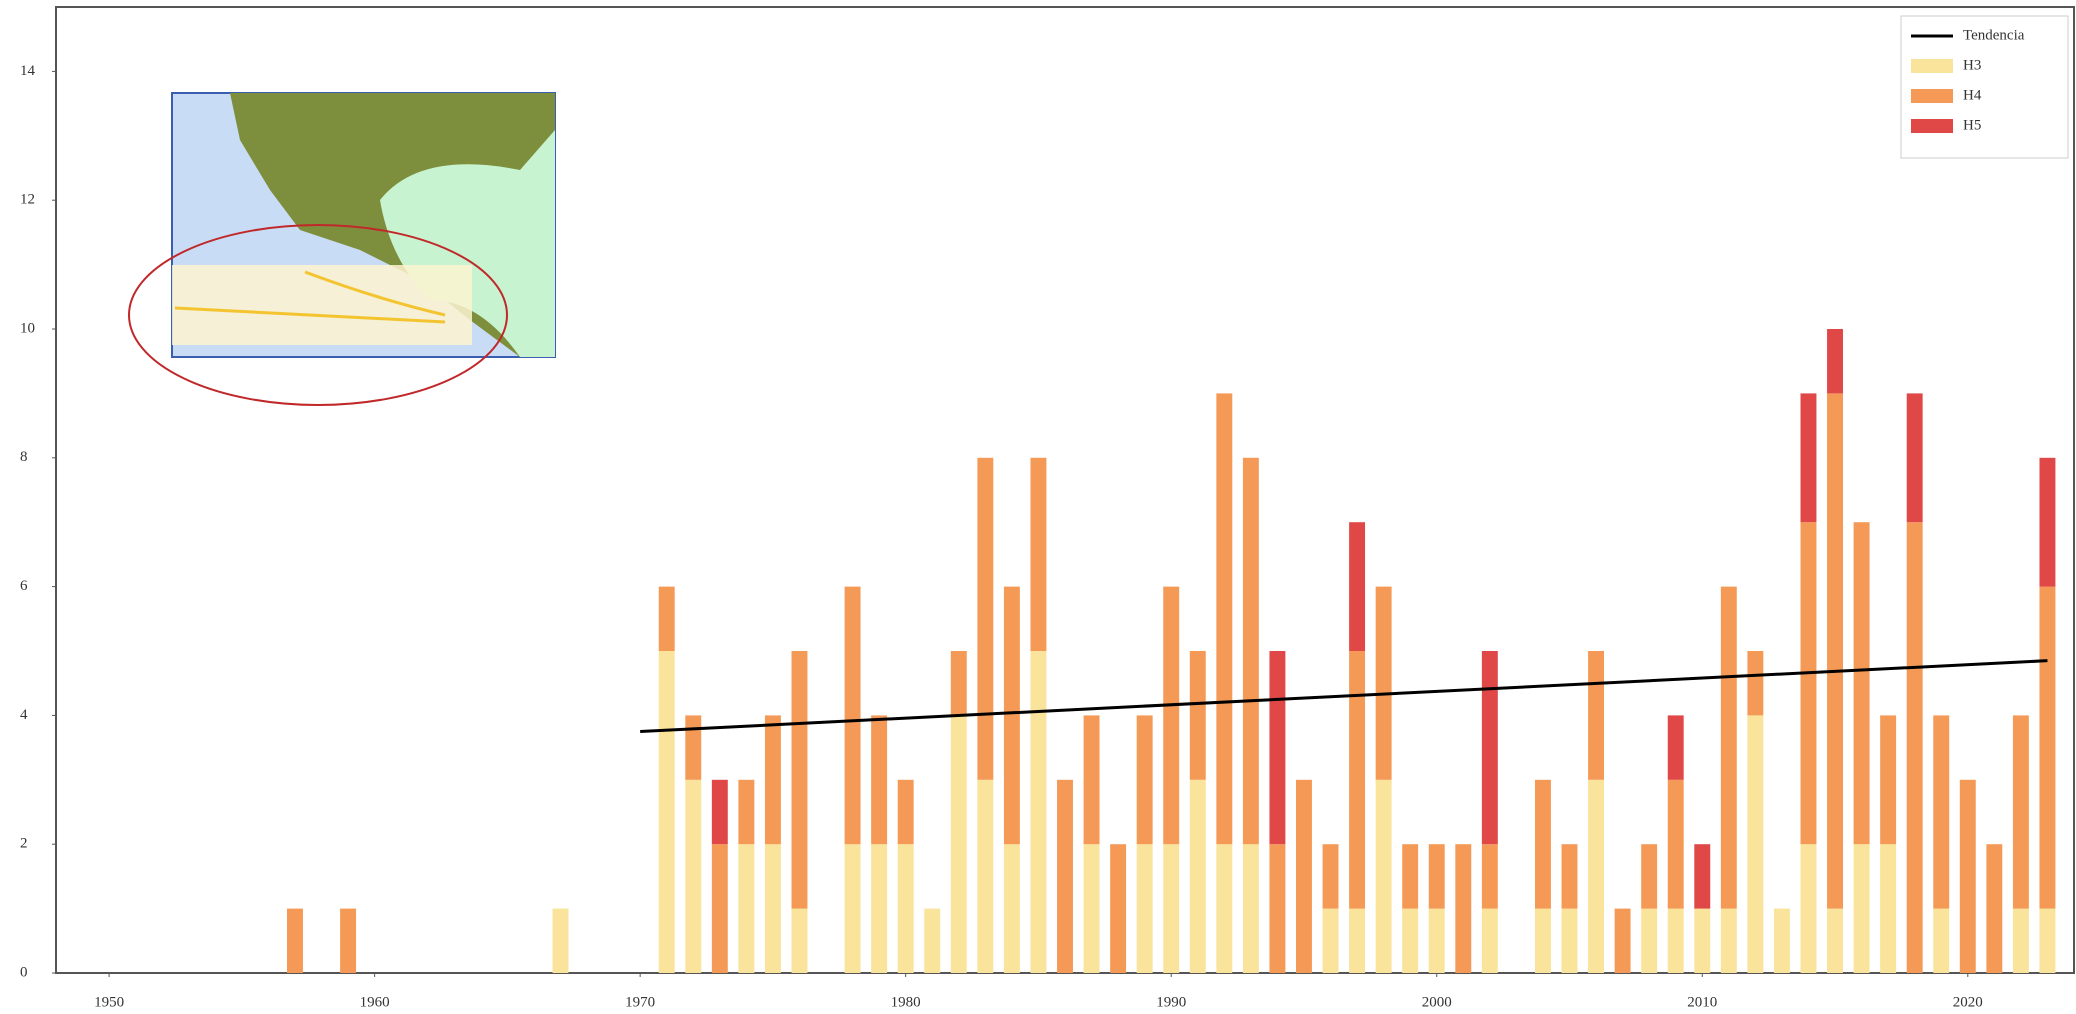  Describe the element at coordinates (24, 844) in the screenshot. I see `y-tick-label: 2` at that location.